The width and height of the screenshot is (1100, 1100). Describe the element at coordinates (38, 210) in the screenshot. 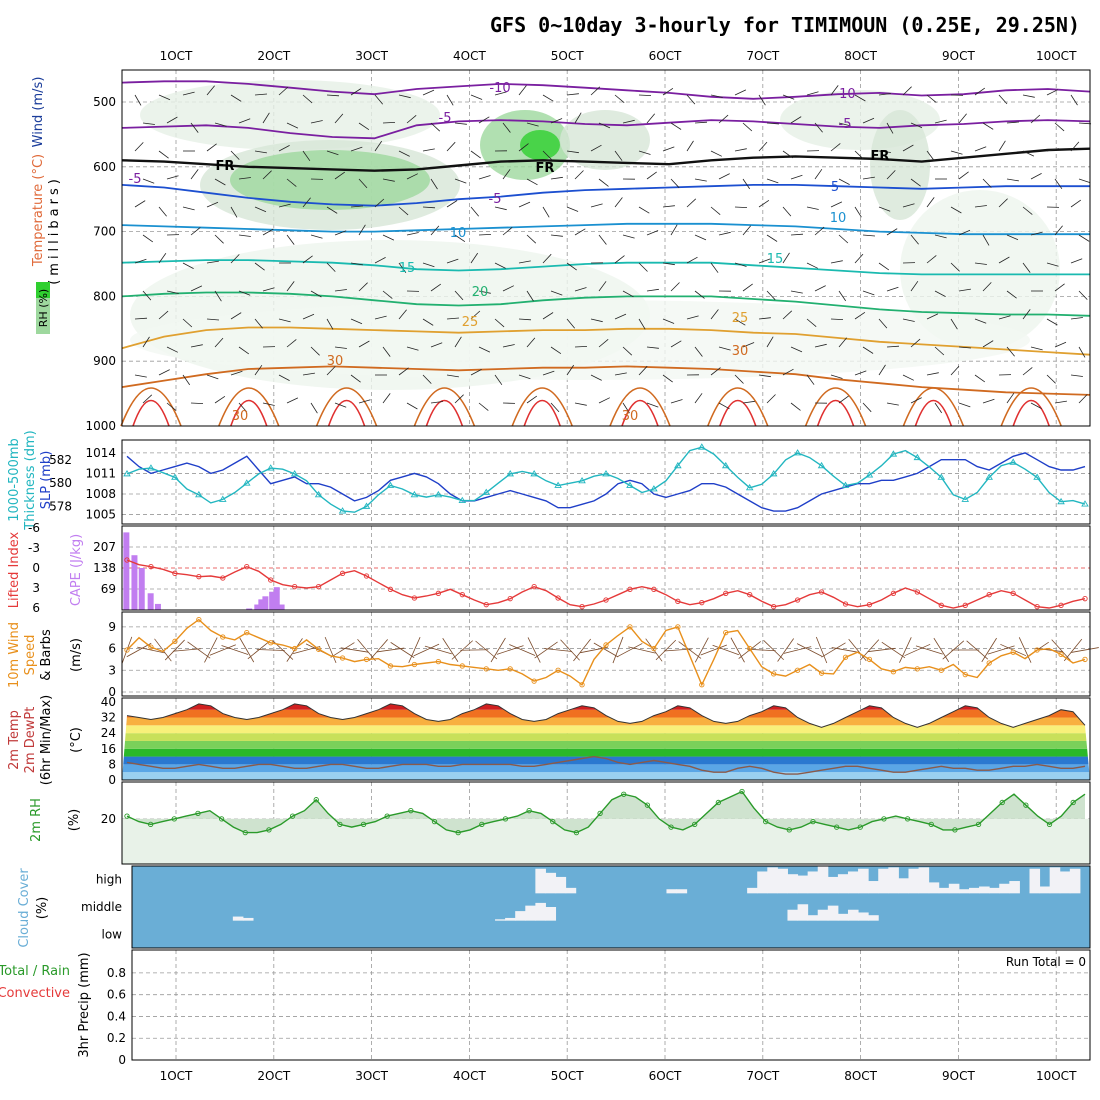

I see `temperature-axis-label: Temperature (°C)` at that location.